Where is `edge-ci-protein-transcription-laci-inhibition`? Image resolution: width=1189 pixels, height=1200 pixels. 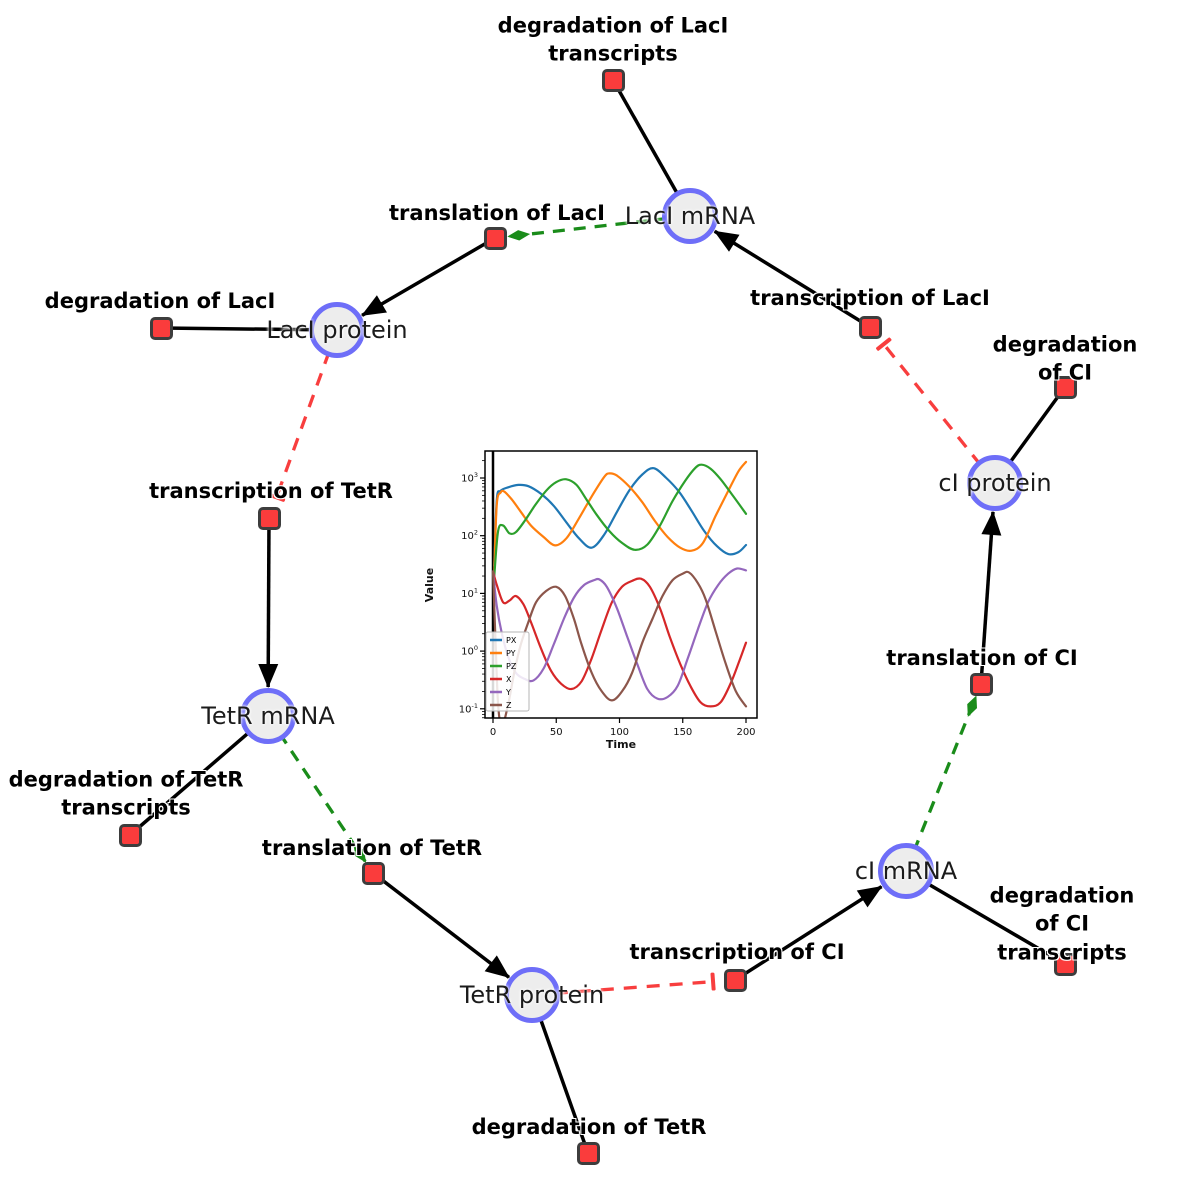
edge-ci-protein-transcription-laci-inhibition is located at coordinates (936, 411).